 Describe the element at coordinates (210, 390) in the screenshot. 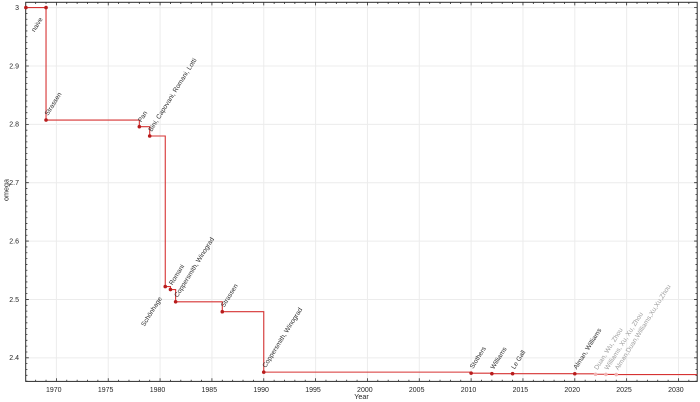

I see `svg-text: 1985` at that location.